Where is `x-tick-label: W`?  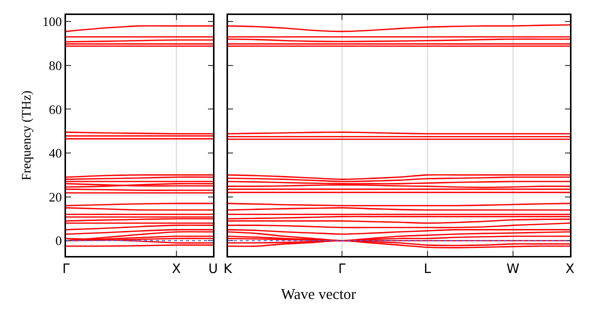 x-tick-label: W is located at coordinates (513, 270).